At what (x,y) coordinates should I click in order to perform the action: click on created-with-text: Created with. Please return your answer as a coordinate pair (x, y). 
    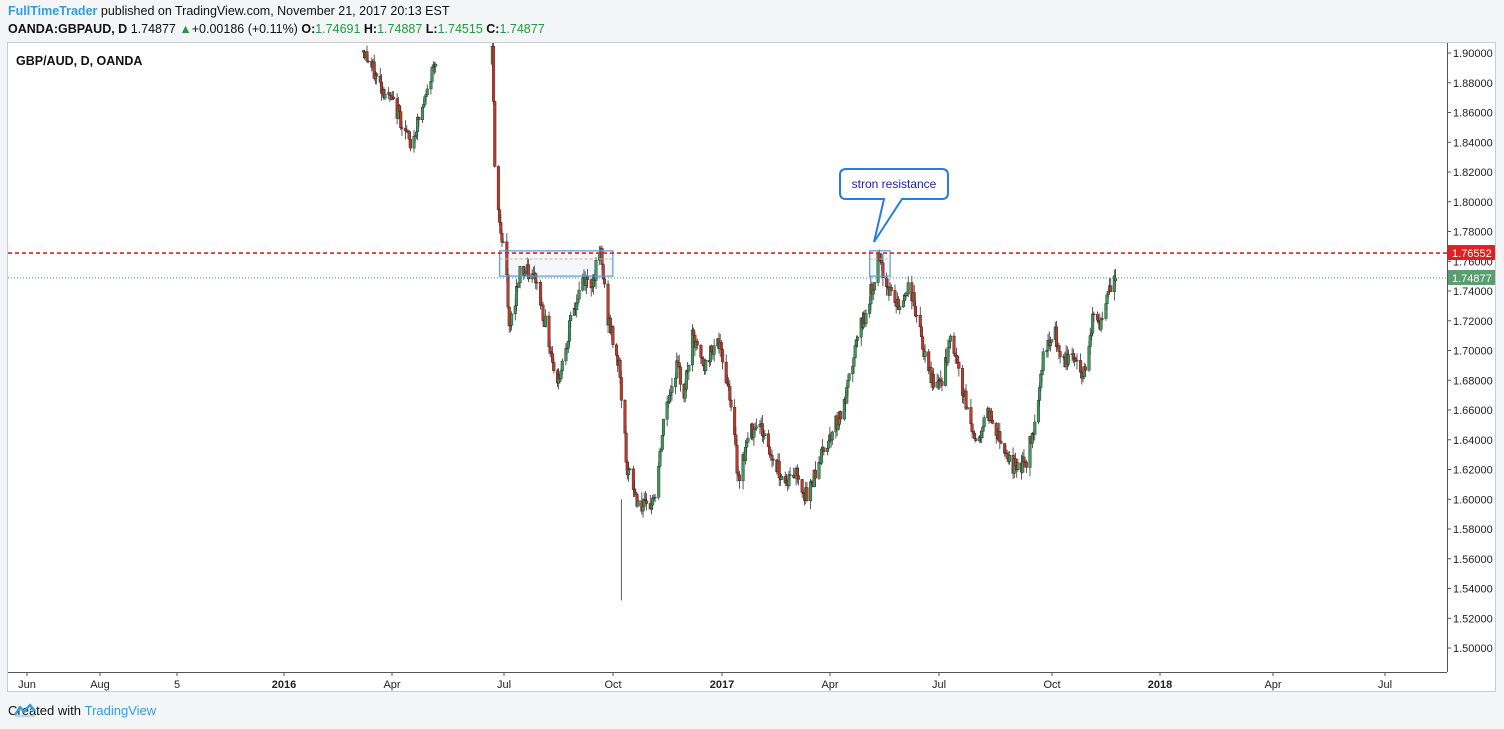
    Looking at the image, I should click on (44, 710).